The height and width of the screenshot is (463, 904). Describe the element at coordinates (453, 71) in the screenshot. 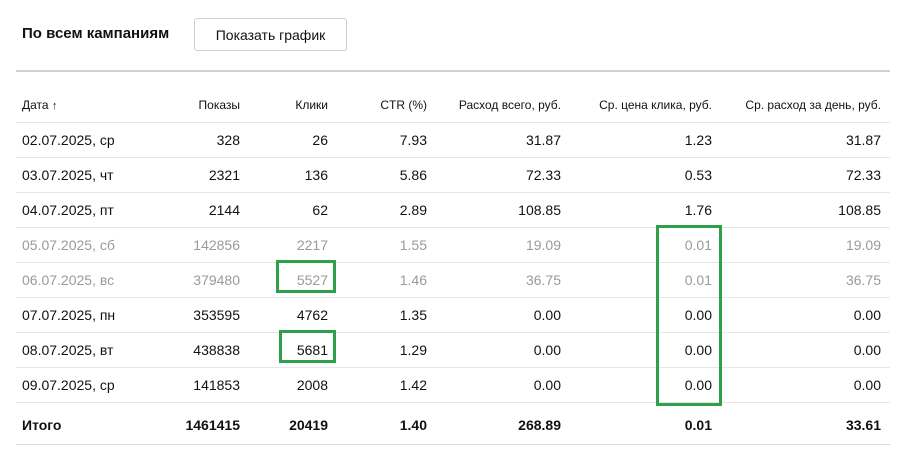

I see `divider` at that location.